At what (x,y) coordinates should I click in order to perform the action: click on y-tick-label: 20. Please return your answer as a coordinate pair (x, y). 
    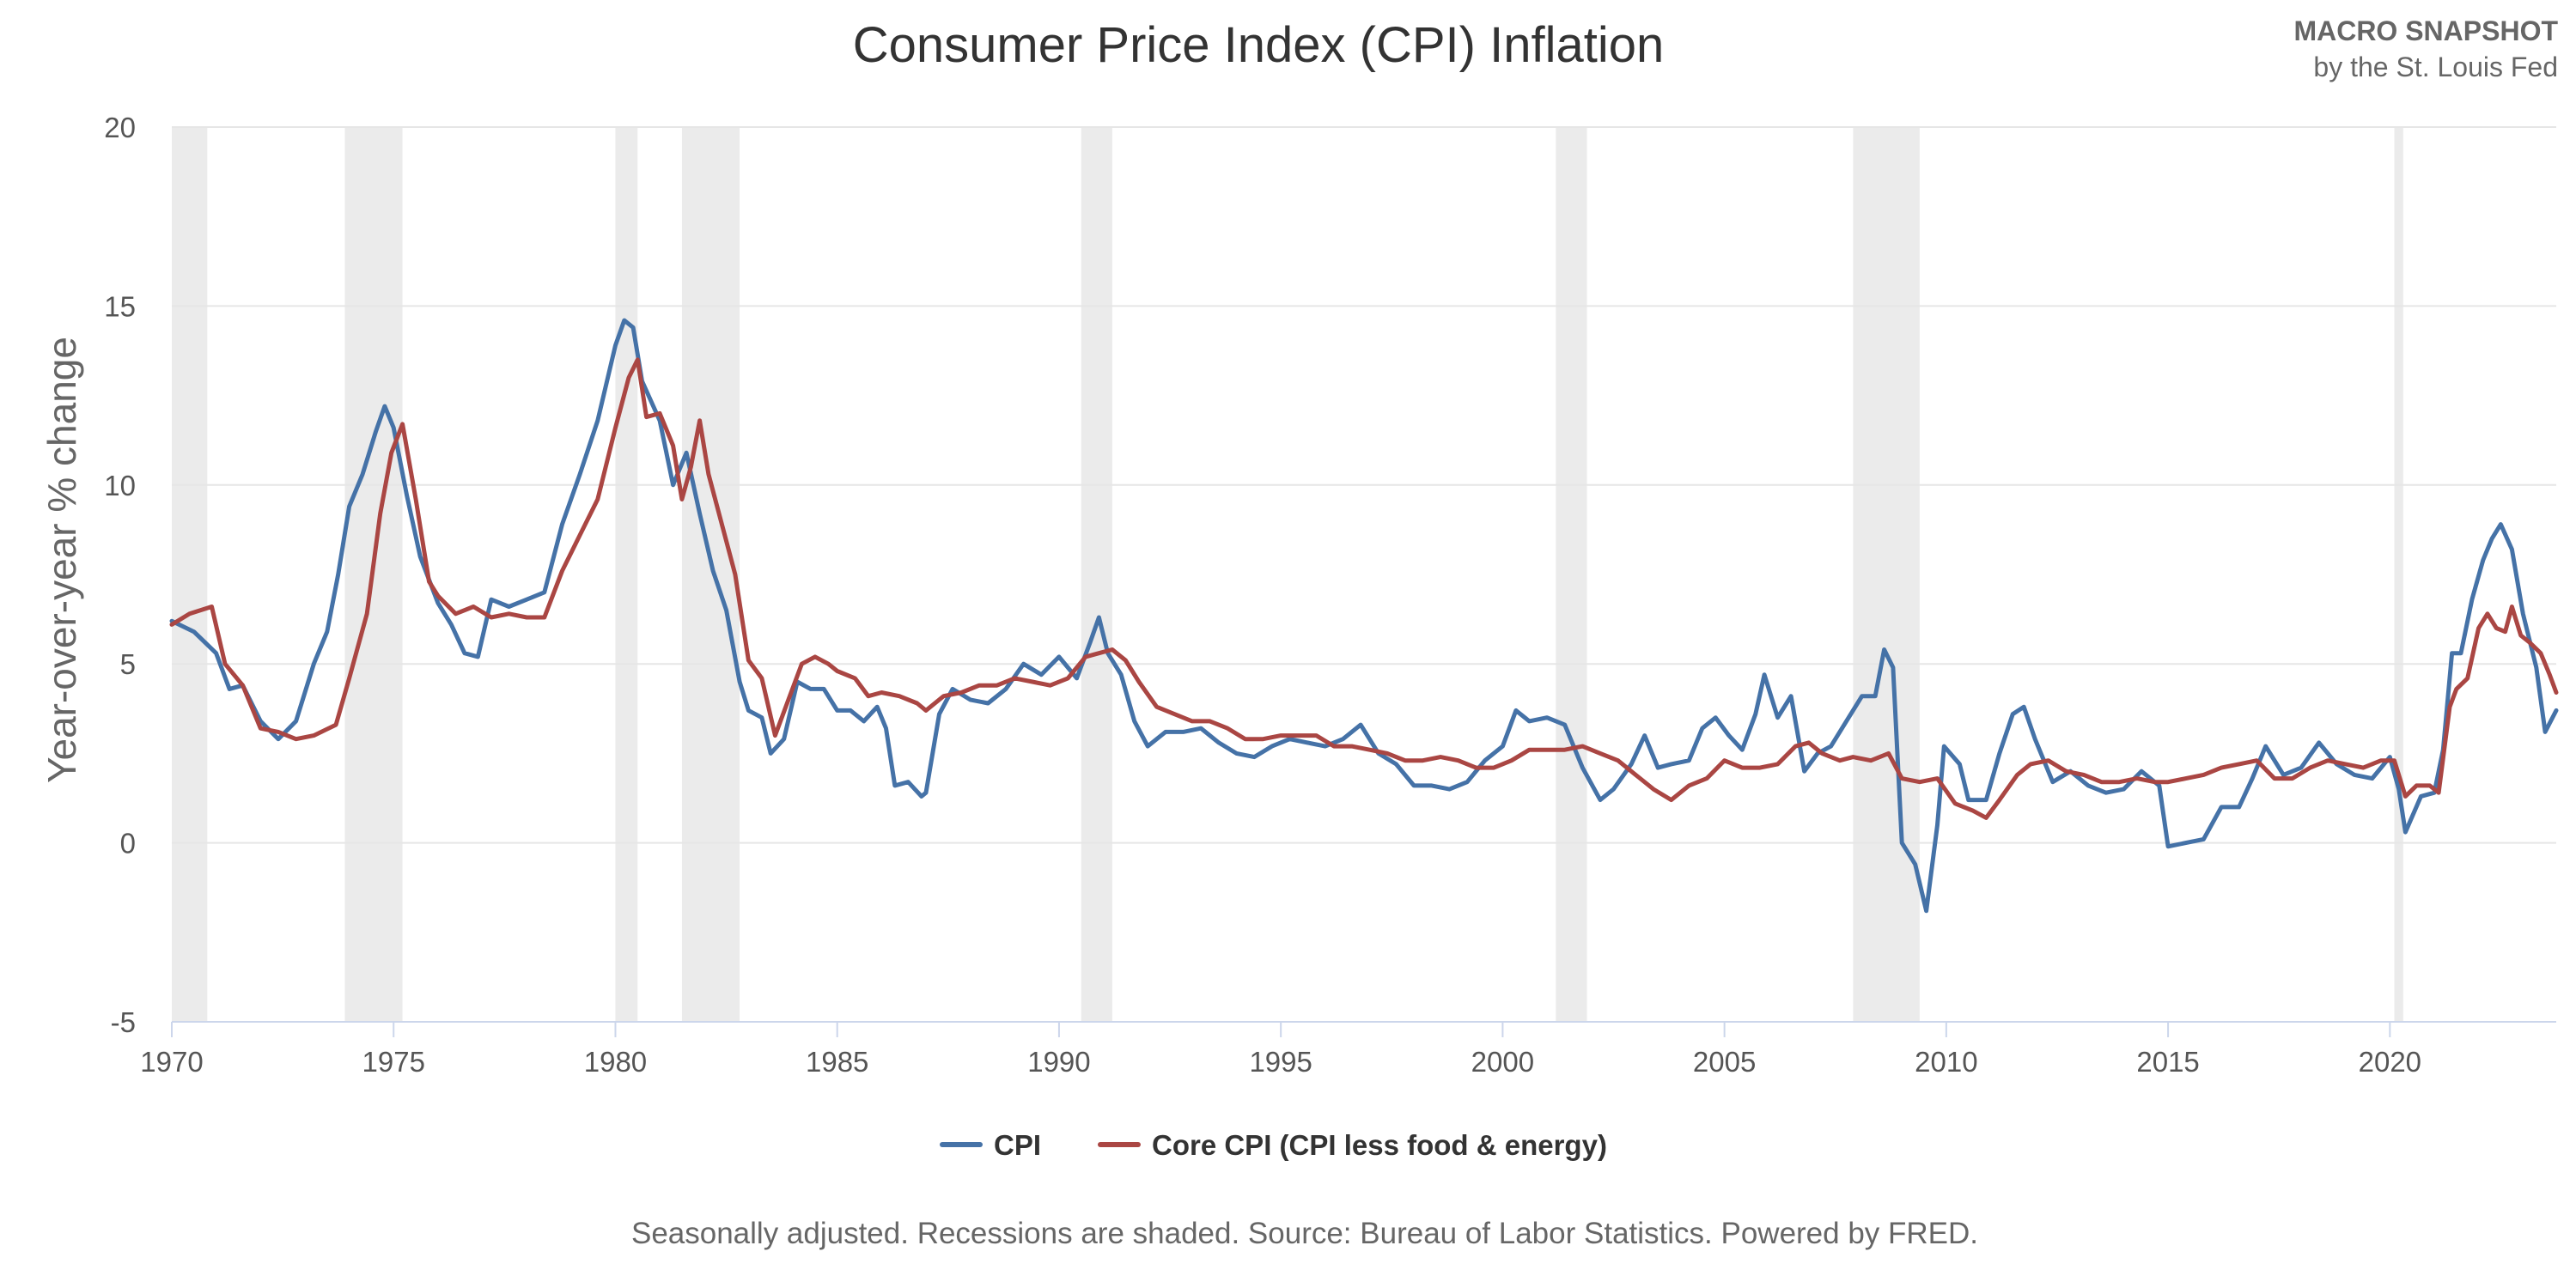
    Looking at the image, I should click on (120, 128).